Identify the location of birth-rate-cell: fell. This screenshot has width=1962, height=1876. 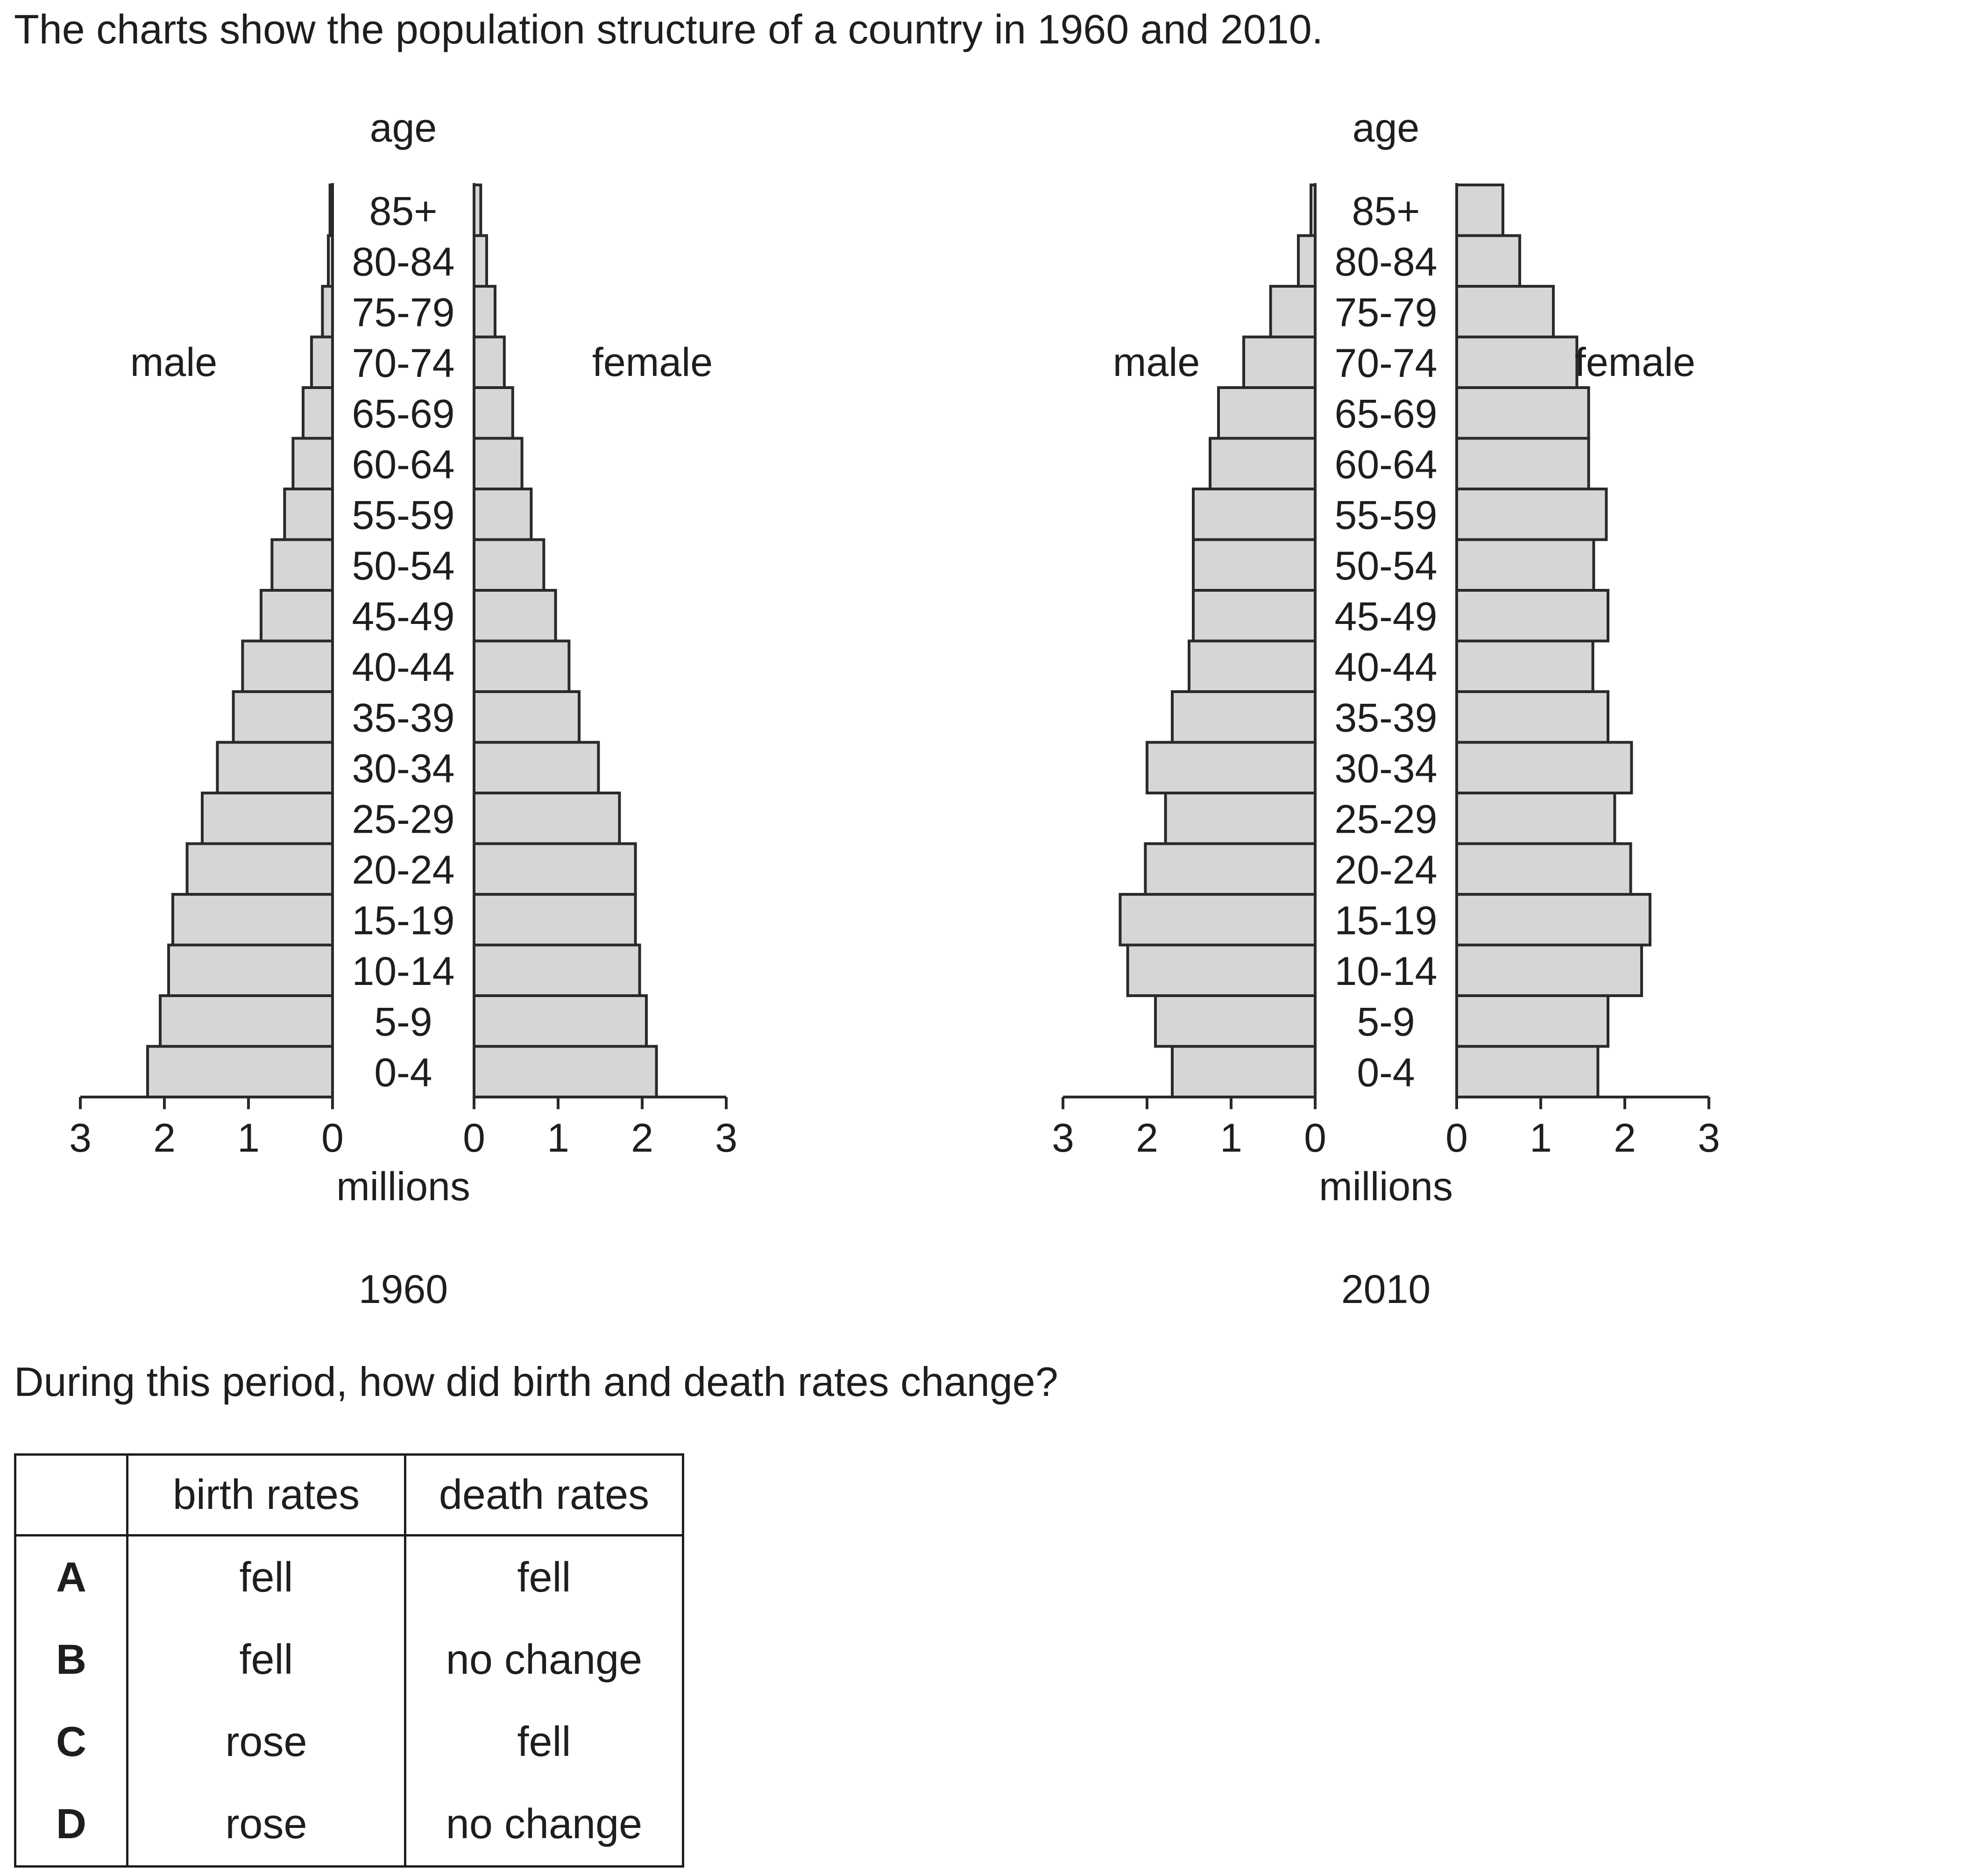
(266, 1577).